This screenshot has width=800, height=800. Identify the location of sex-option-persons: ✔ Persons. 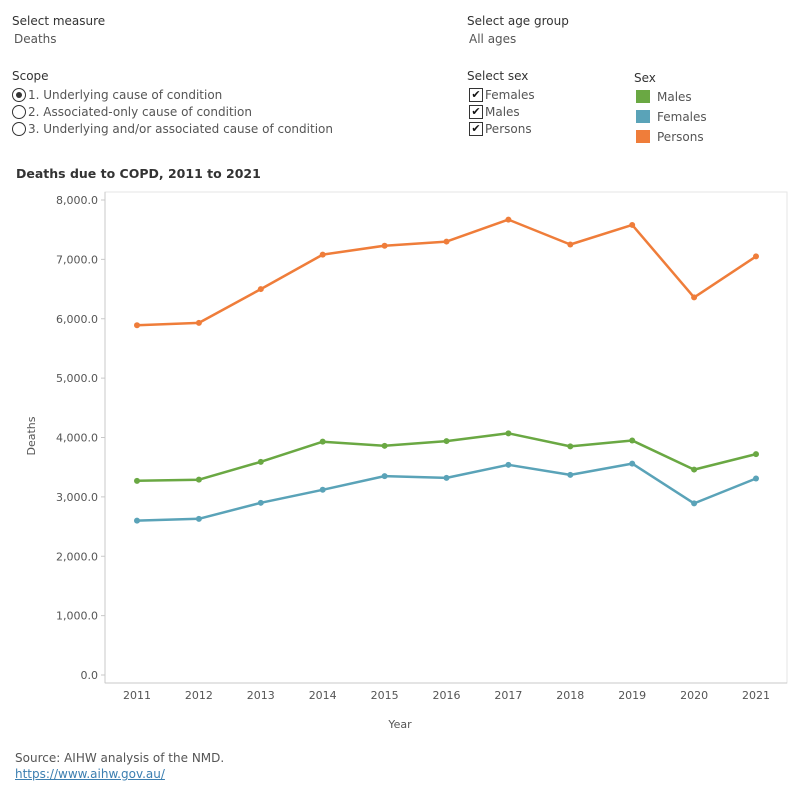
(500, 128).